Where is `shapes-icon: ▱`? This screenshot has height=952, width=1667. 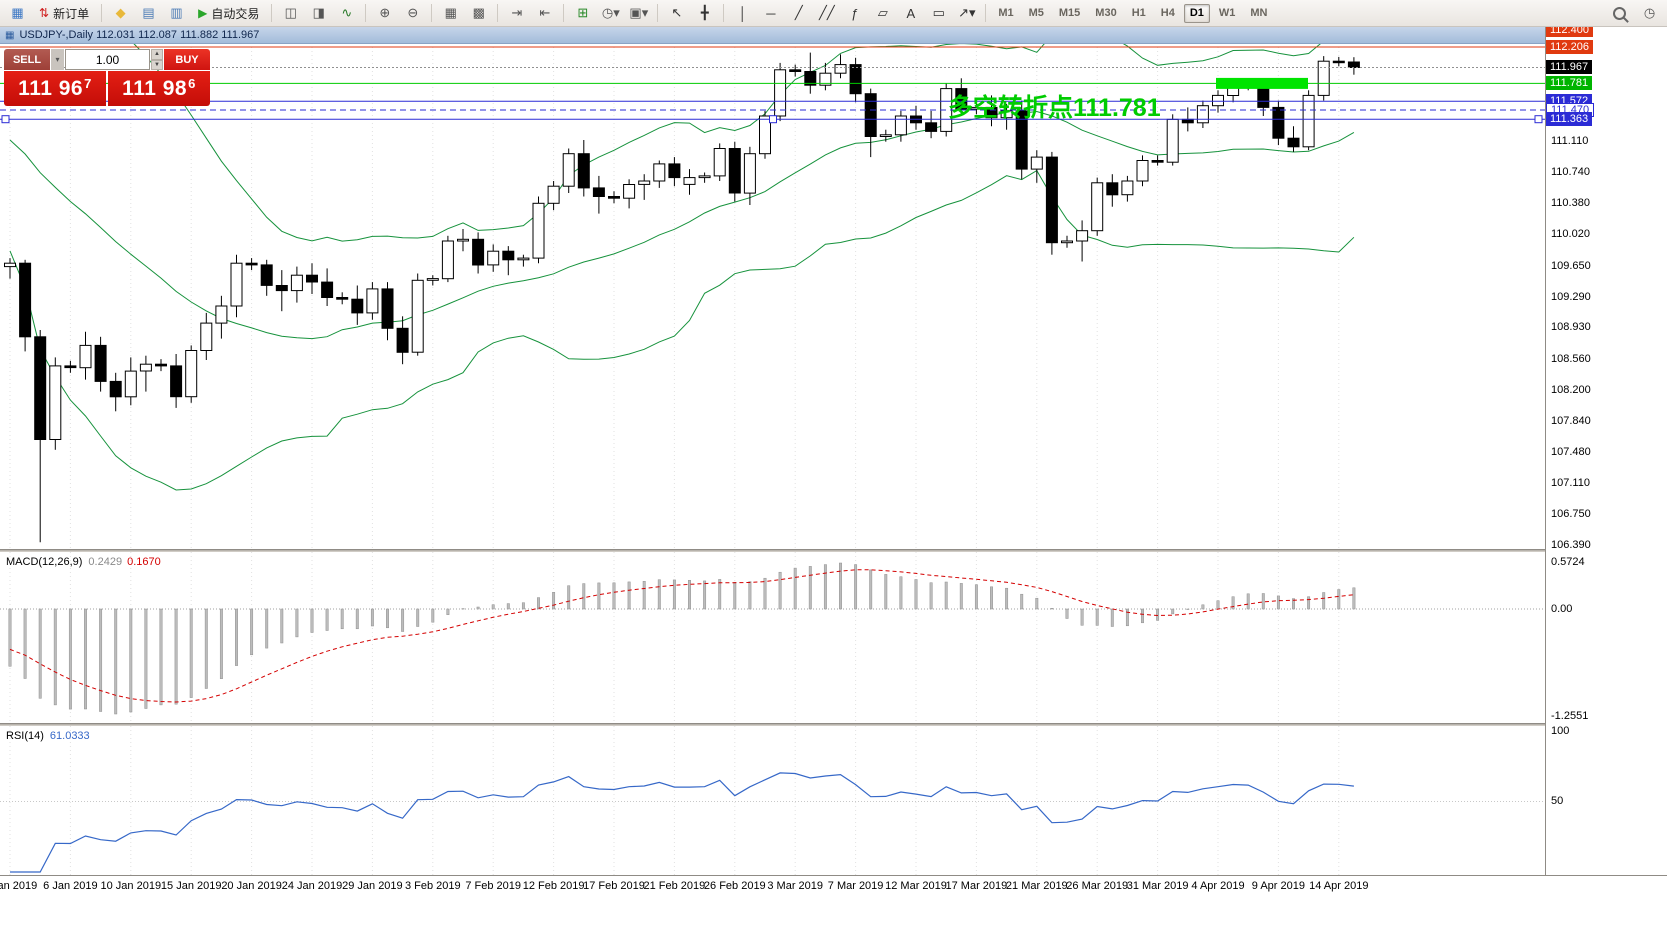 shapes-icon: ▱ is located at coordinates (882, 13).